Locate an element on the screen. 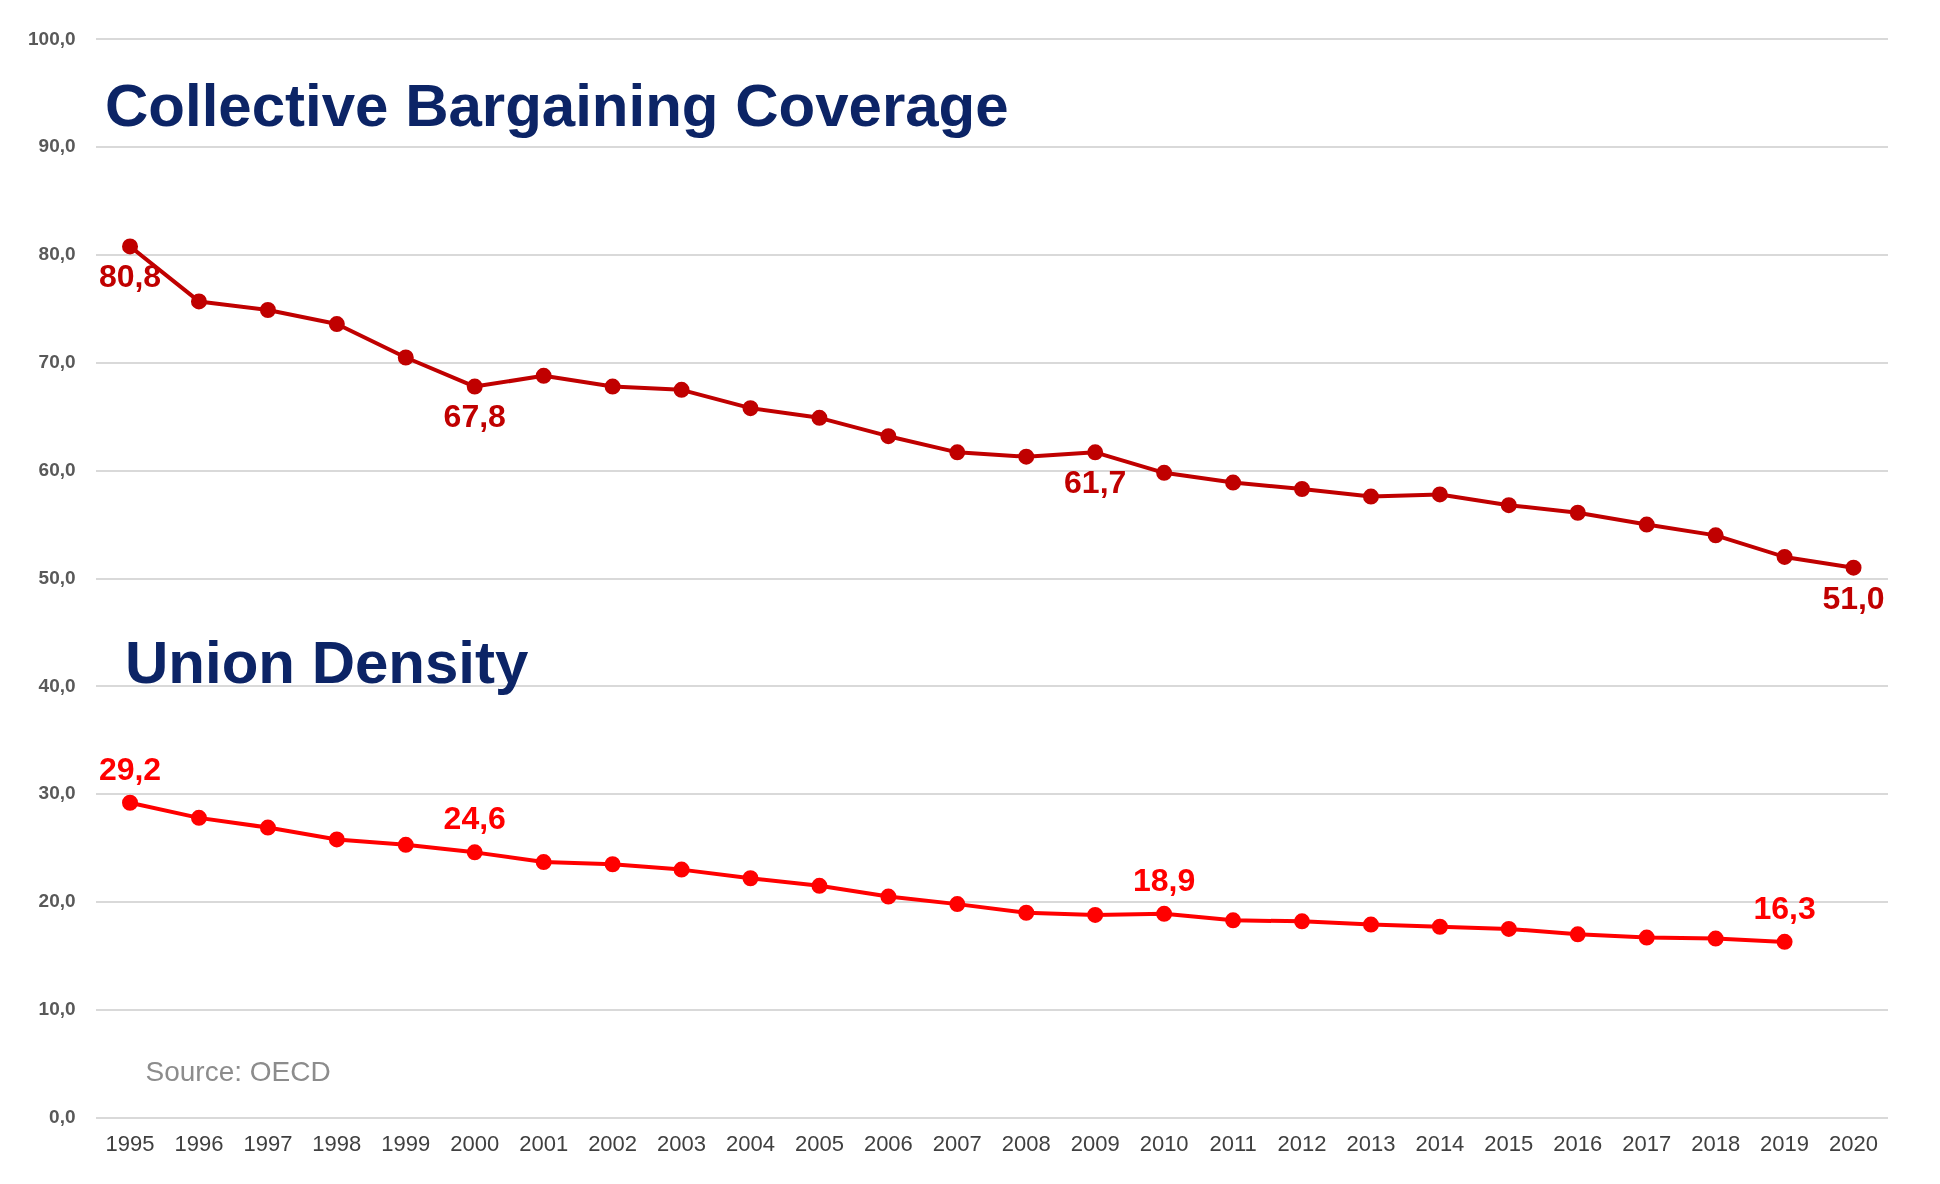 The height and width of the screenshot is (1184, 1940). x-tick-label: 2003 is located at coordinates (682, 1143).